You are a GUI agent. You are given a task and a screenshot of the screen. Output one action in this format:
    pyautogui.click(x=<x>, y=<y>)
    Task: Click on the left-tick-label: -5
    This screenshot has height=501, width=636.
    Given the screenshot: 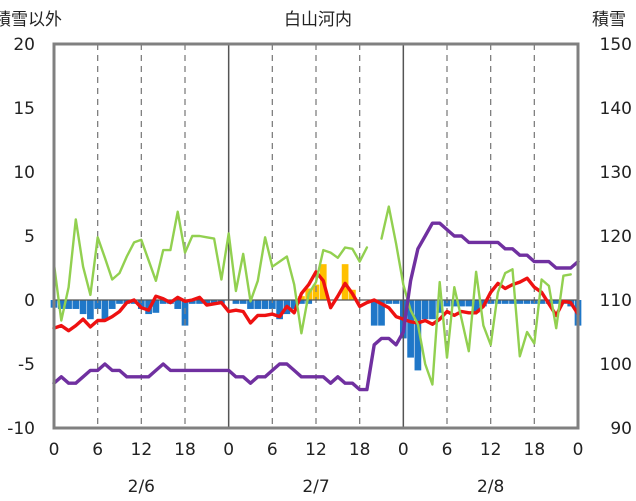 What is the action you would take?
    pyautogui.click(x=26, y=365)
    